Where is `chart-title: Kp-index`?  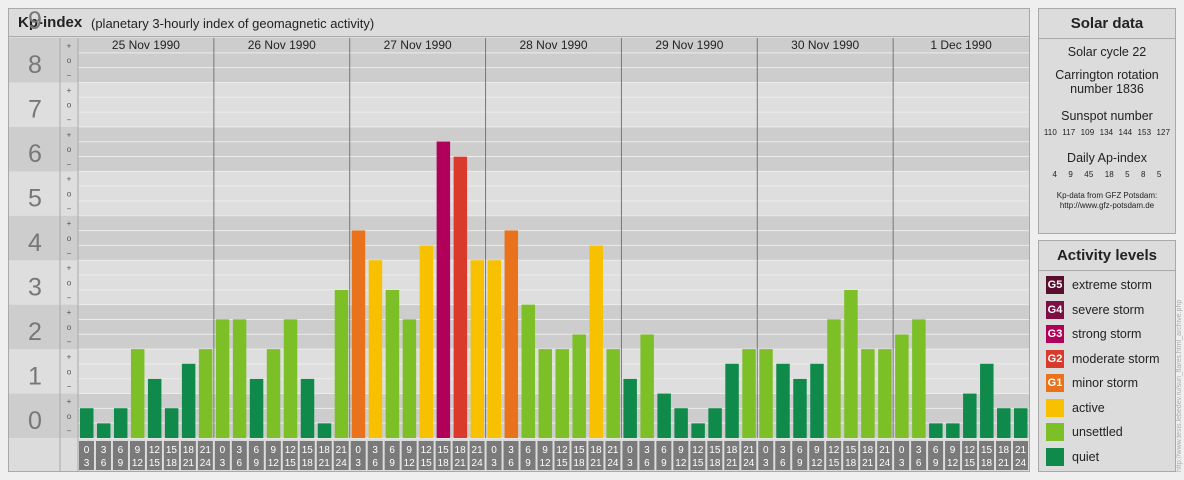 chart-title: Kp-index is located at coordinates (50, 22).